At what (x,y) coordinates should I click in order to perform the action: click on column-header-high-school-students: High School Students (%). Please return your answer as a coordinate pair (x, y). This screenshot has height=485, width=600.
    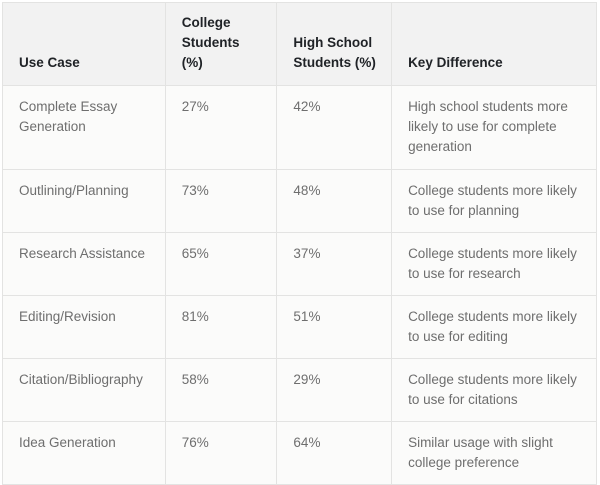
    Looking at the image, I should click on (334, 44).